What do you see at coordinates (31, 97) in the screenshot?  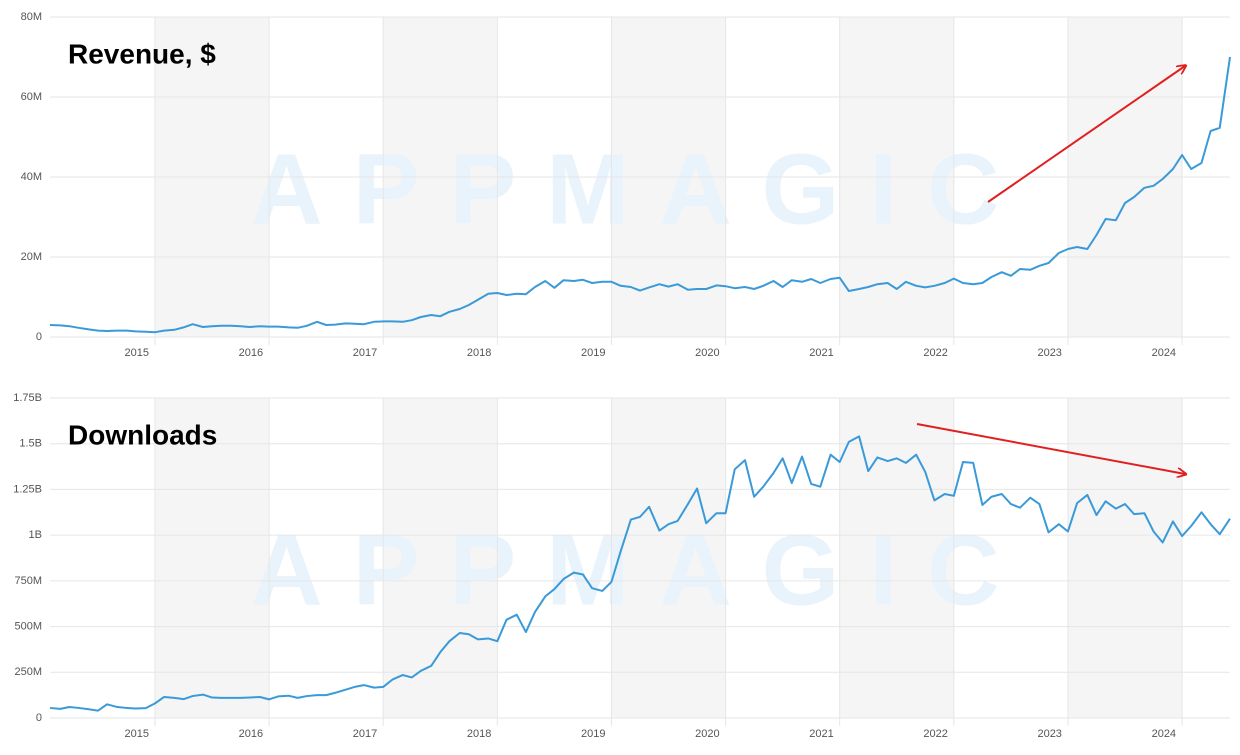 I see `y-tick-label: 60M` at bounding box center [31, 97].